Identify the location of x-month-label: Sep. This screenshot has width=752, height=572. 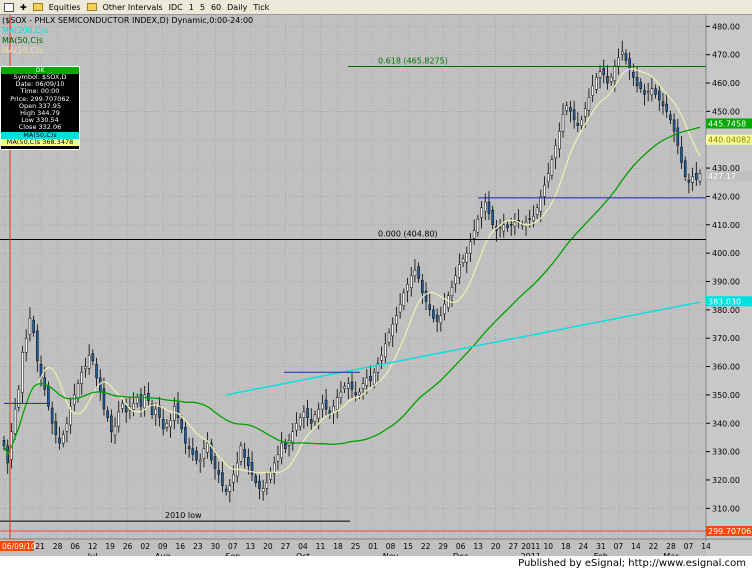
(232, 554).